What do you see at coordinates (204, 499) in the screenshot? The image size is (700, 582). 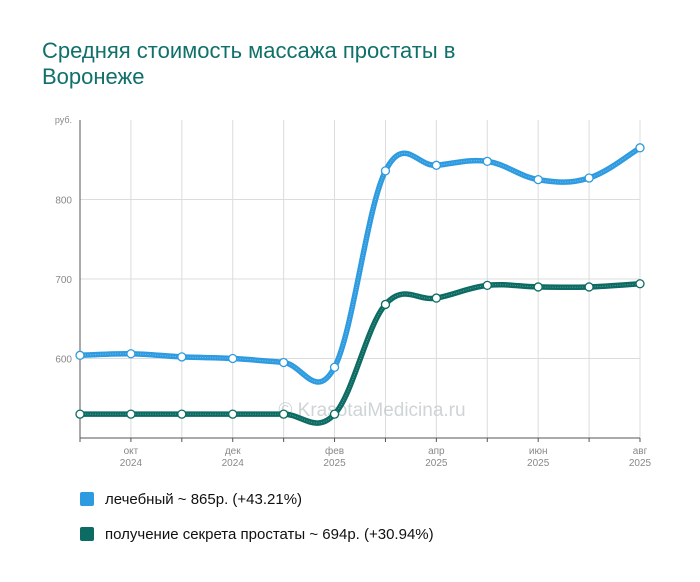 I see `legend-label: лечебный ~ 865р. (+43.21%)` at bounding box center [204, 499].